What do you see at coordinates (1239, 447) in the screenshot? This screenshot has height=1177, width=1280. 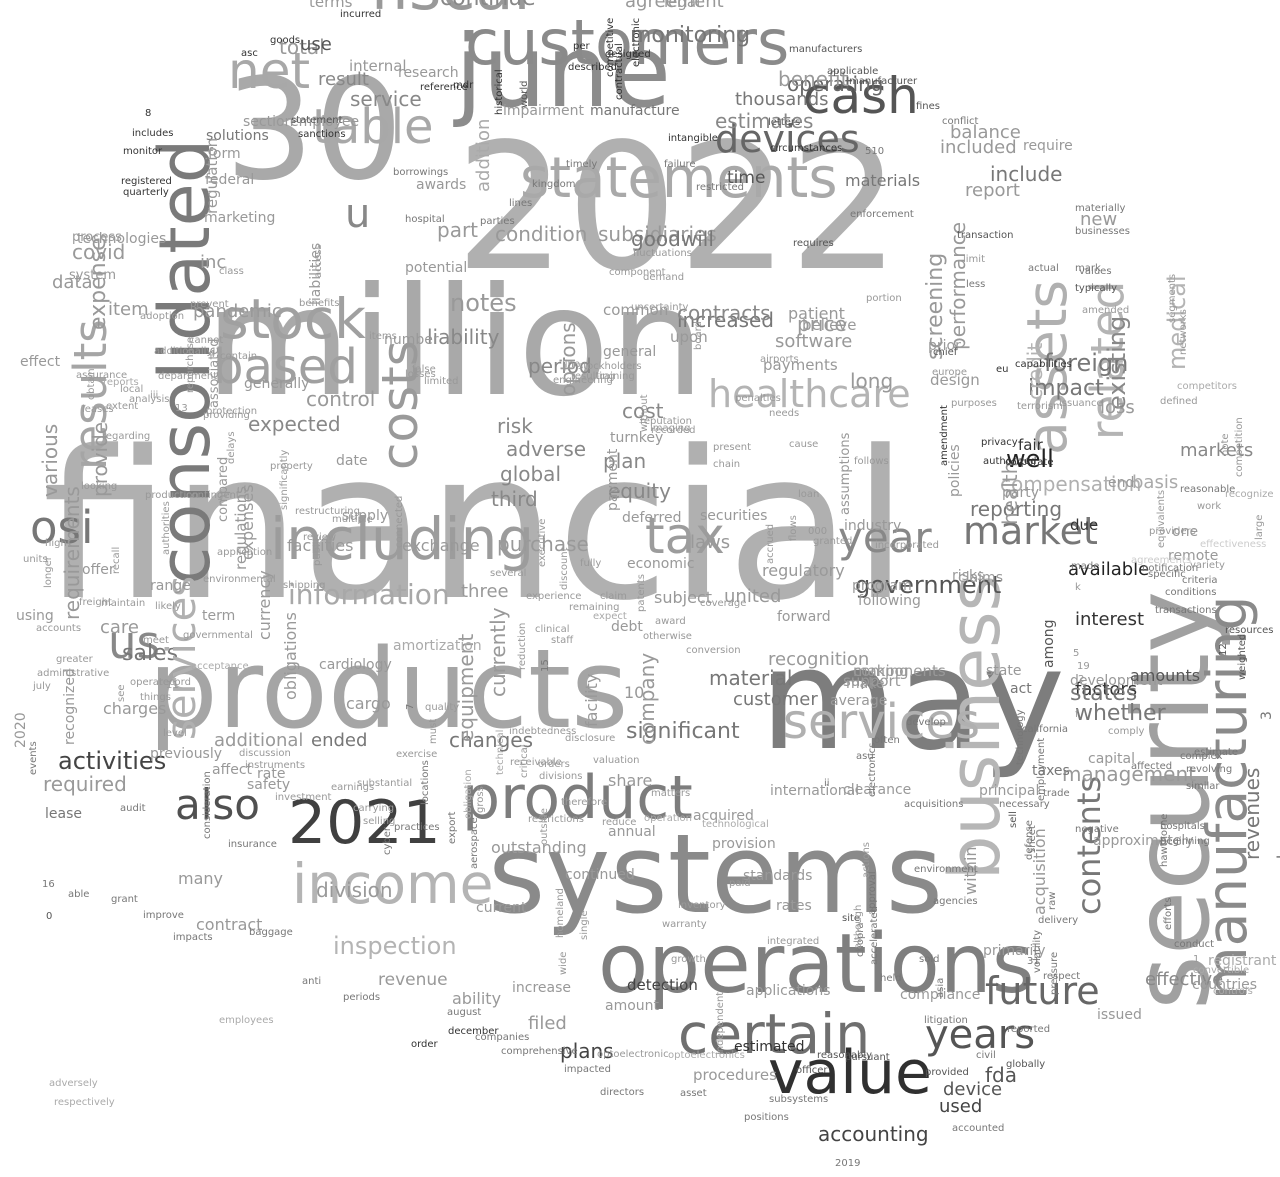 I see `word-competition: competition` at bounding box center [1239, 447].